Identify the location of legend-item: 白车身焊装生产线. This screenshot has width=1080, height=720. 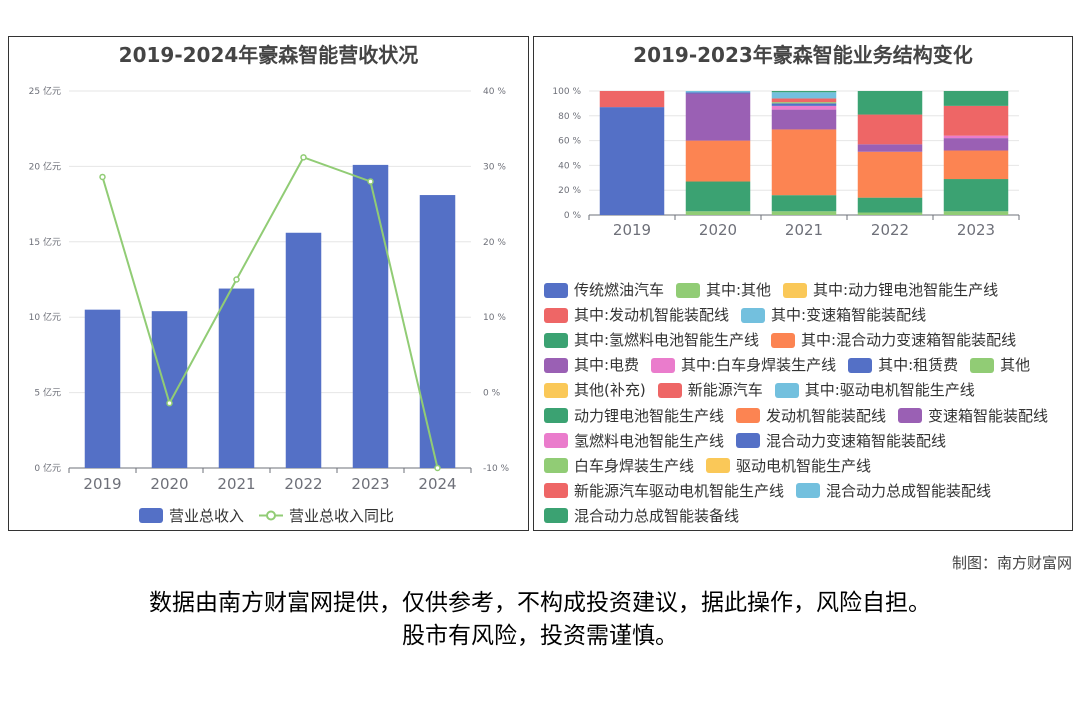
(619, 466).